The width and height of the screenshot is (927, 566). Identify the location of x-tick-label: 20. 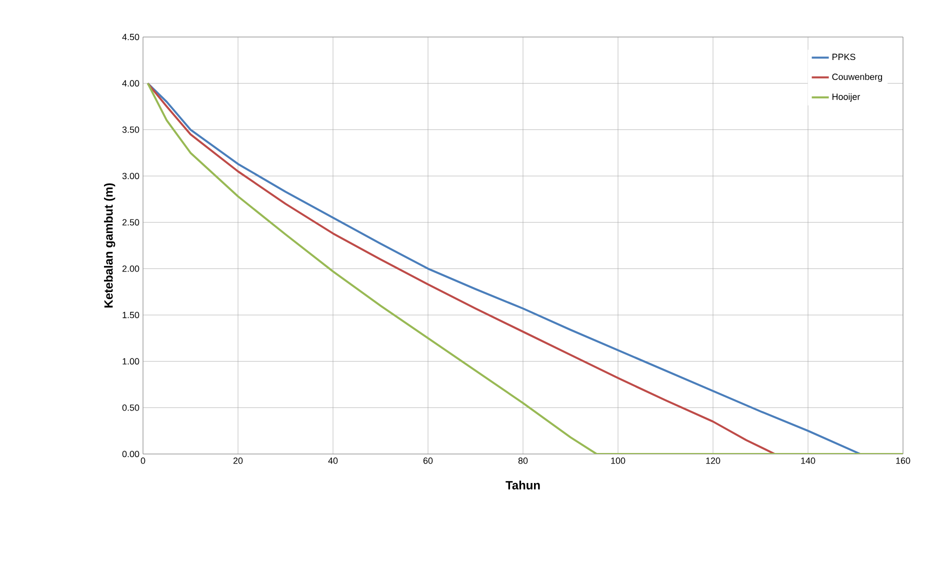
(238, 461).